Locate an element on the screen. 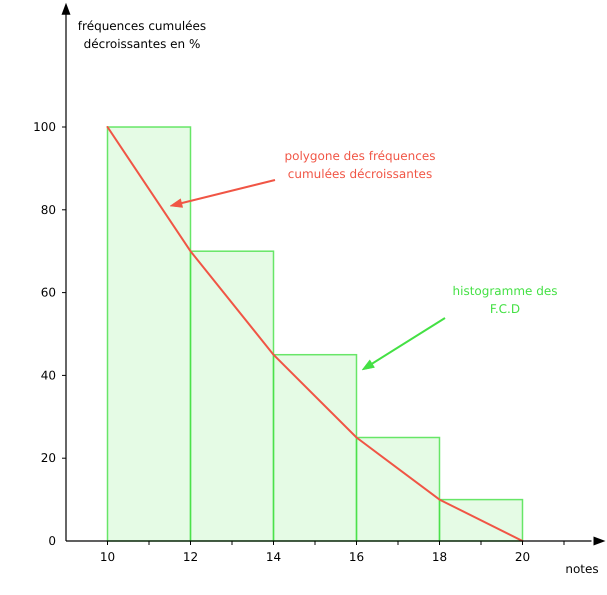 Image resolution: width=607 pixels, height=595 pixels. x-tick-label: 18 is located at coordinates (440, 557).